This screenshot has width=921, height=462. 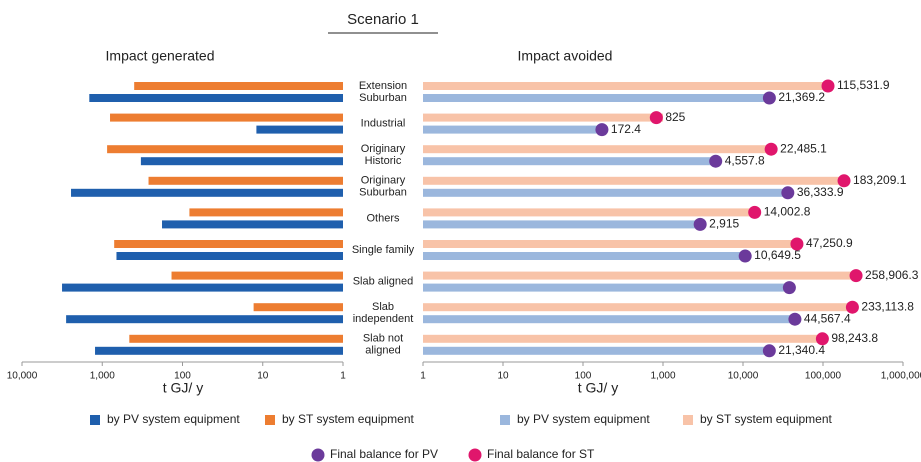 I want to click on data-label: 4,557.8, so click(x=745, y=160).